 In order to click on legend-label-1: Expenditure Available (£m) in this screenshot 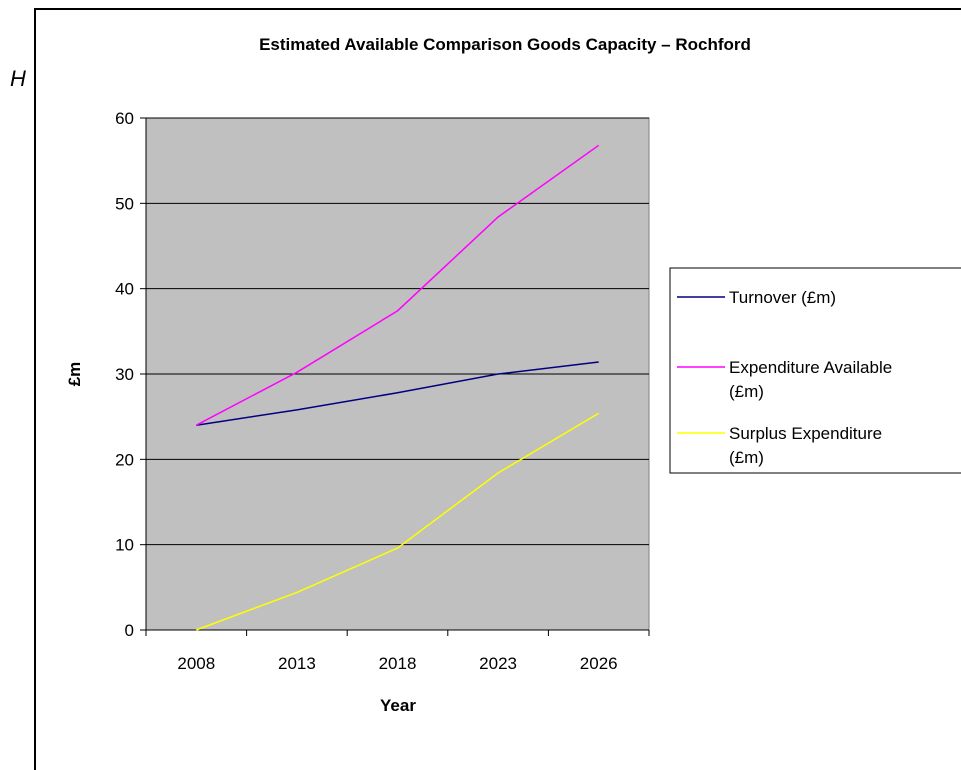, I will do `click(810, 379)`.